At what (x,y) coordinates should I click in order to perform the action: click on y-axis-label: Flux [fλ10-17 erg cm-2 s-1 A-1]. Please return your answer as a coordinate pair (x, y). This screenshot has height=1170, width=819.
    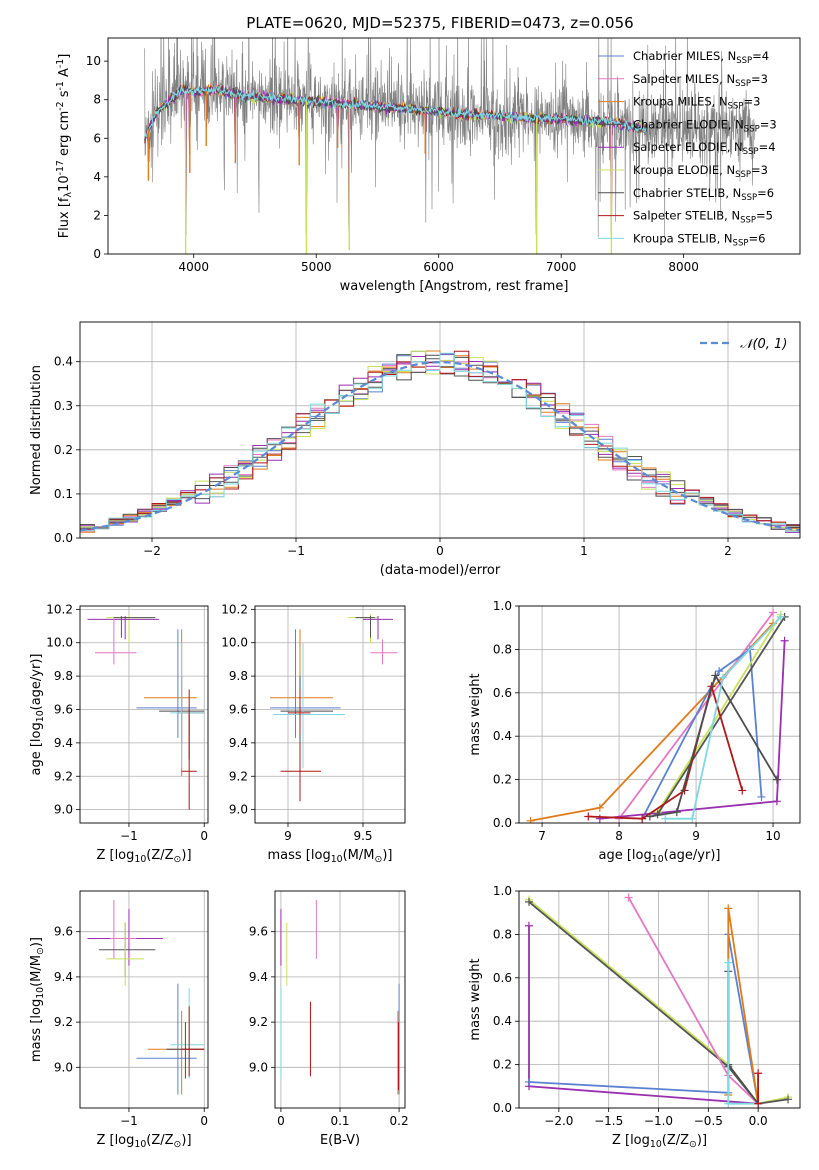
    Looking at the image, I should click on (64, 146).